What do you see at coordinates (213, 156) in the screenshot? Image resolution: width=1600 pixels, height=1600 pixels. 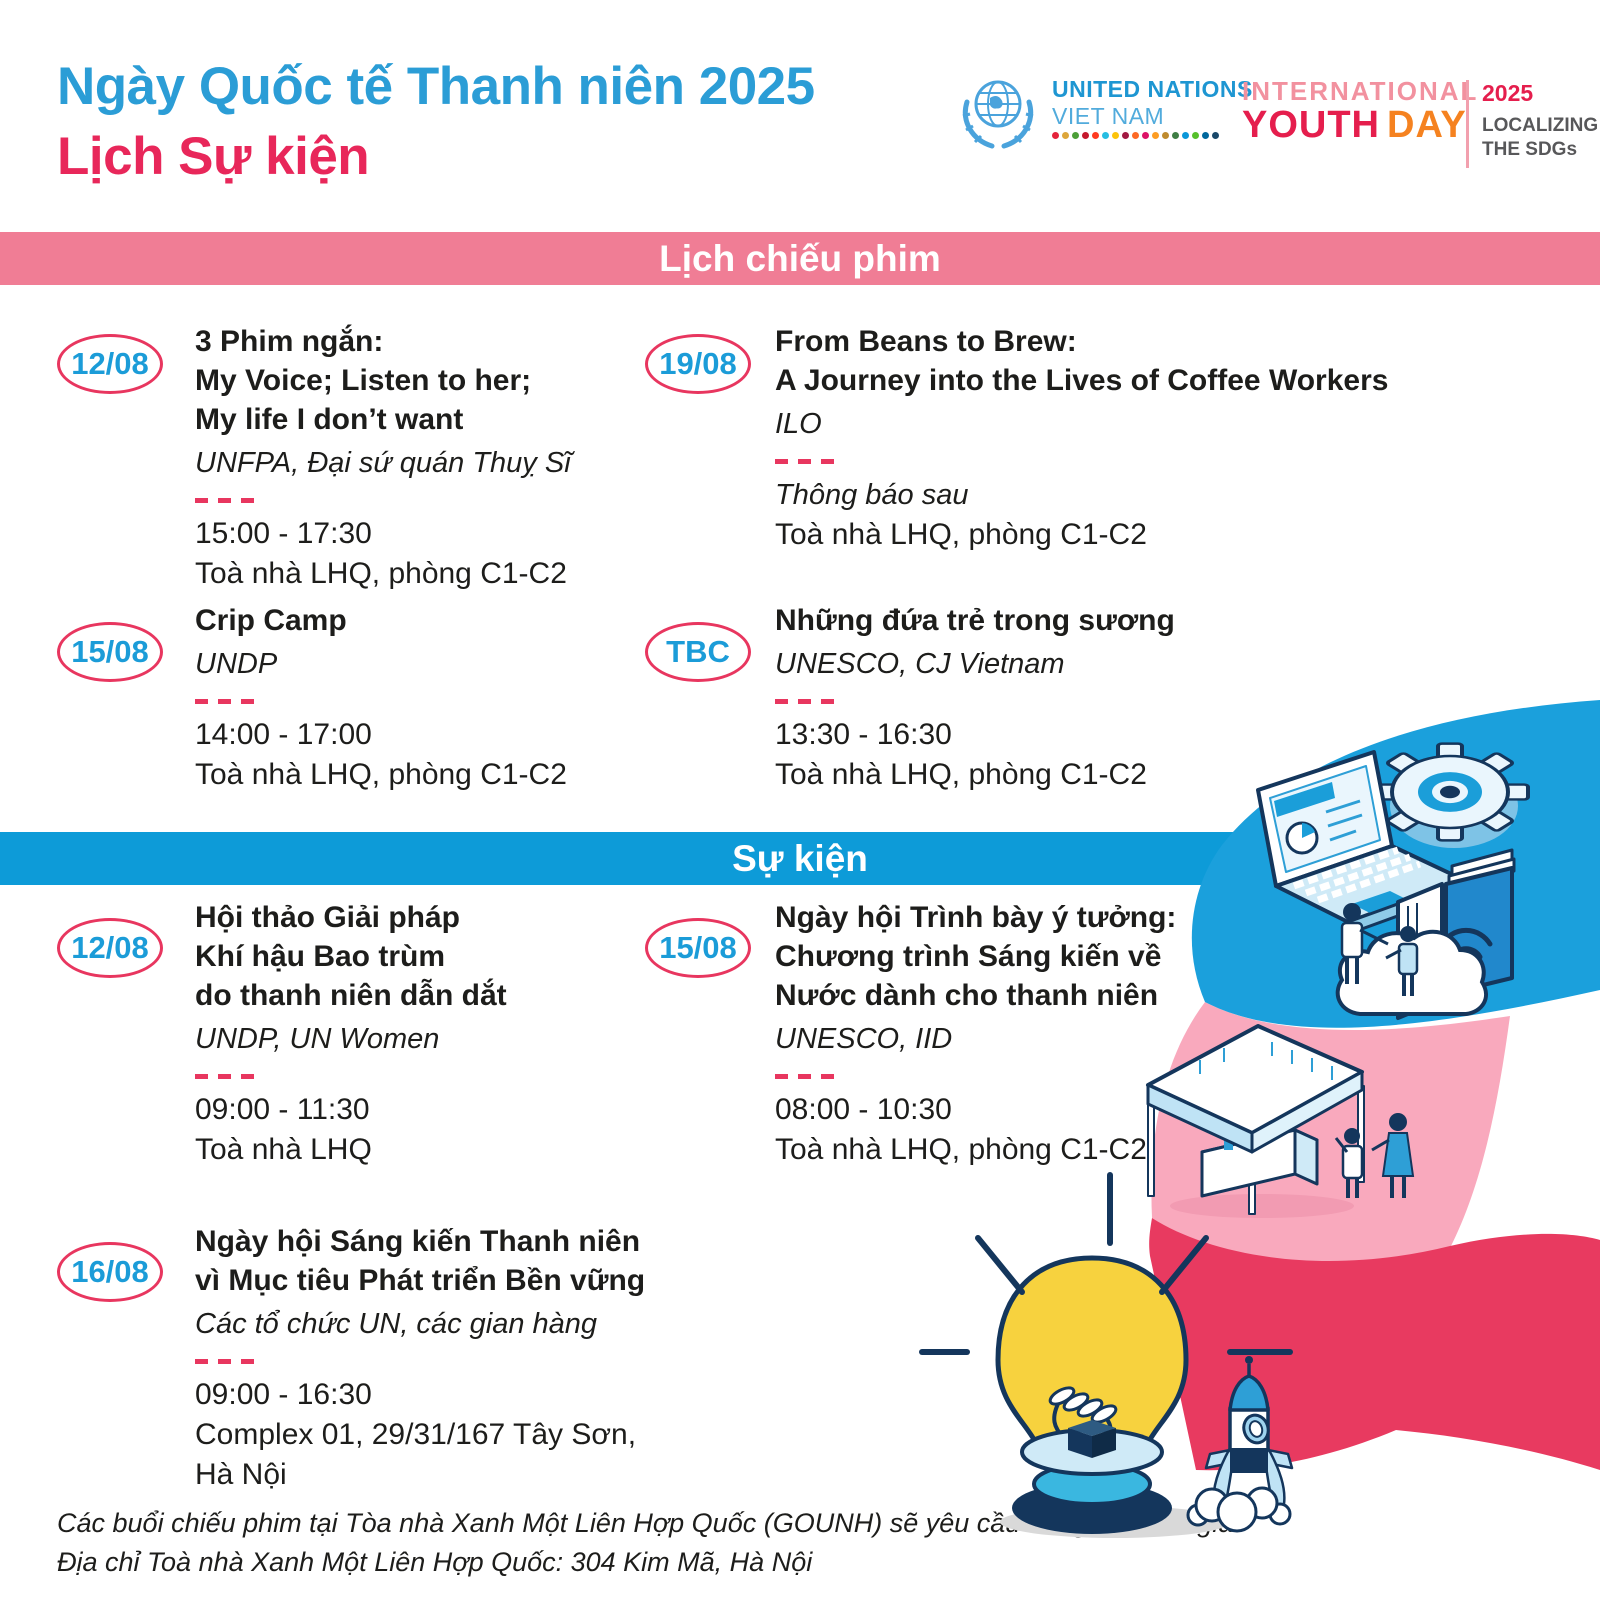 I see `page-subtitle: Lịch Sự kiện` at bounding box center [213, 156].